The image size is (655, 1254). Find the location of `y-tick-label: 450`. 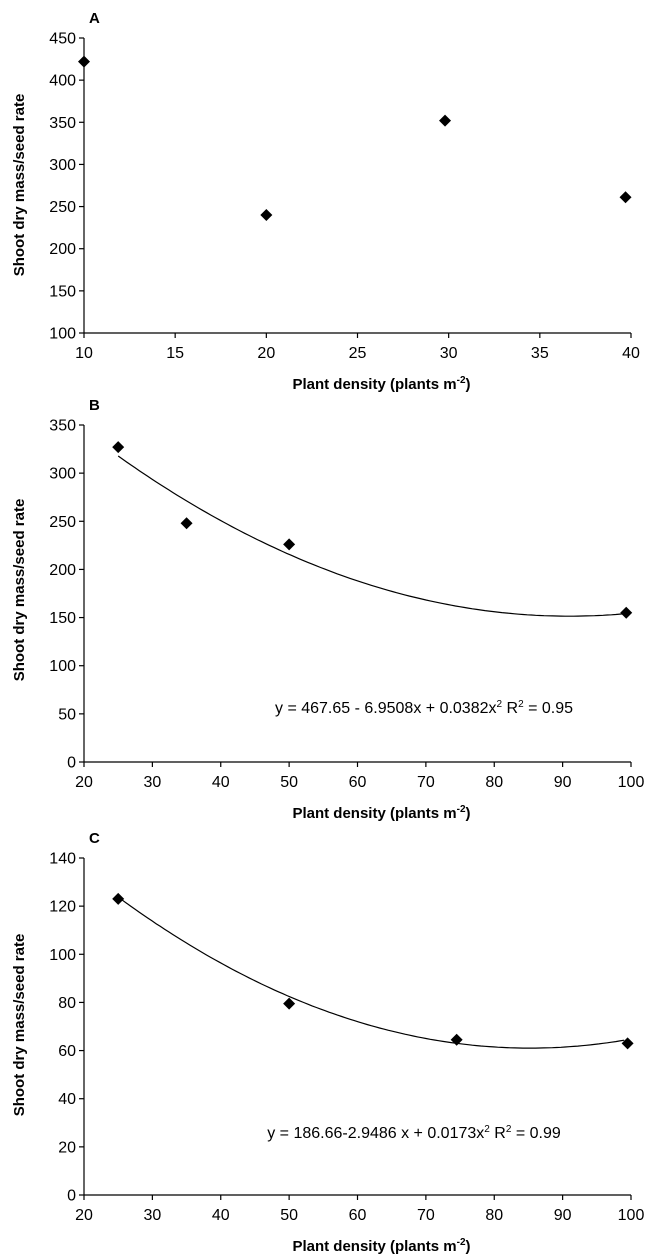

y-tick-label: 450 is located at coordinates (62, 39).